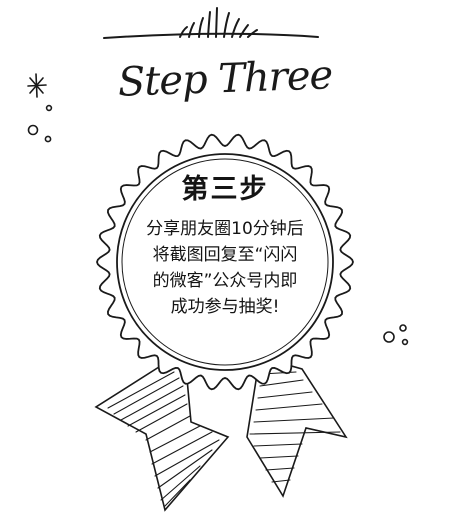 The height and width of the screenshot is (523, 450). What do you see at coordinates (211, 23) in the screenshot?
I see `sunburst-icon` at bounding box center [211, 23].